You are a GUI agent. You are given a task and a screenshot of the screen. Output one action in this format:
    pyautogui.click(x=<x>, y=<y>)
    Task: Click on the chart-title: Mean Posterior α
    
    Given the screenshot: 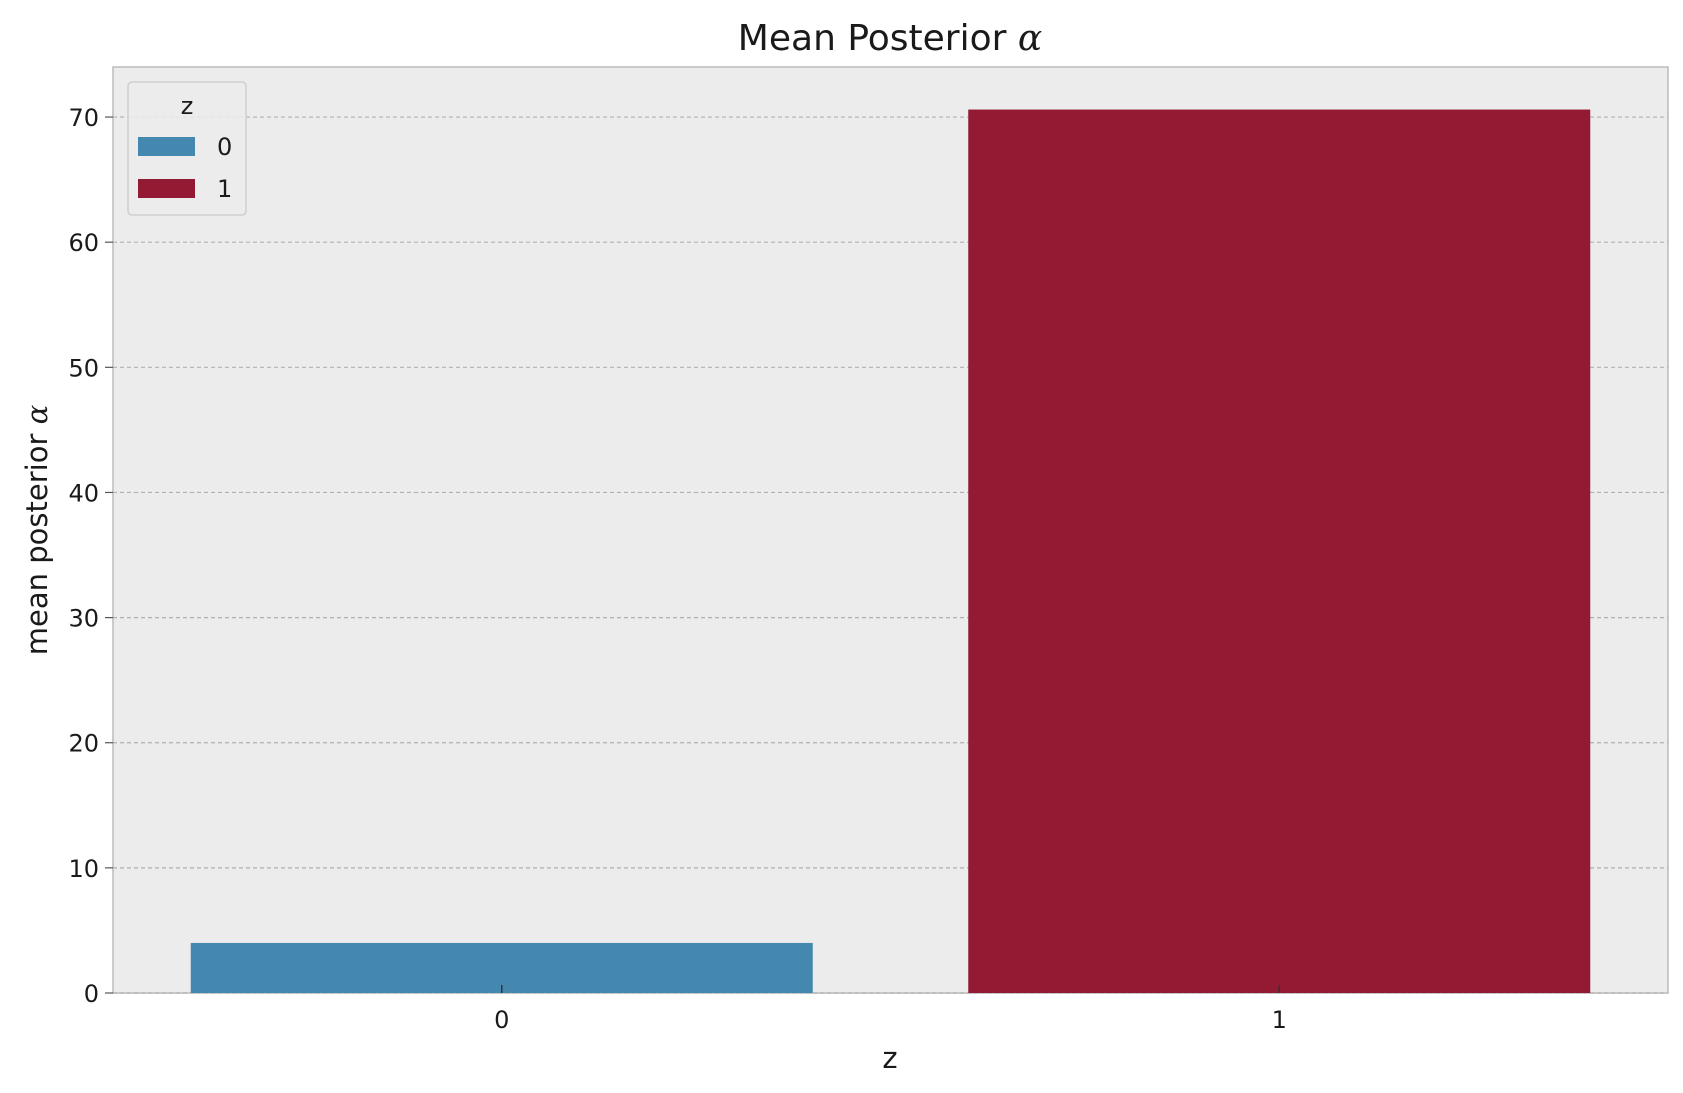 What is the action you would take?
    pyautogui.click(x=890, y=38)
    